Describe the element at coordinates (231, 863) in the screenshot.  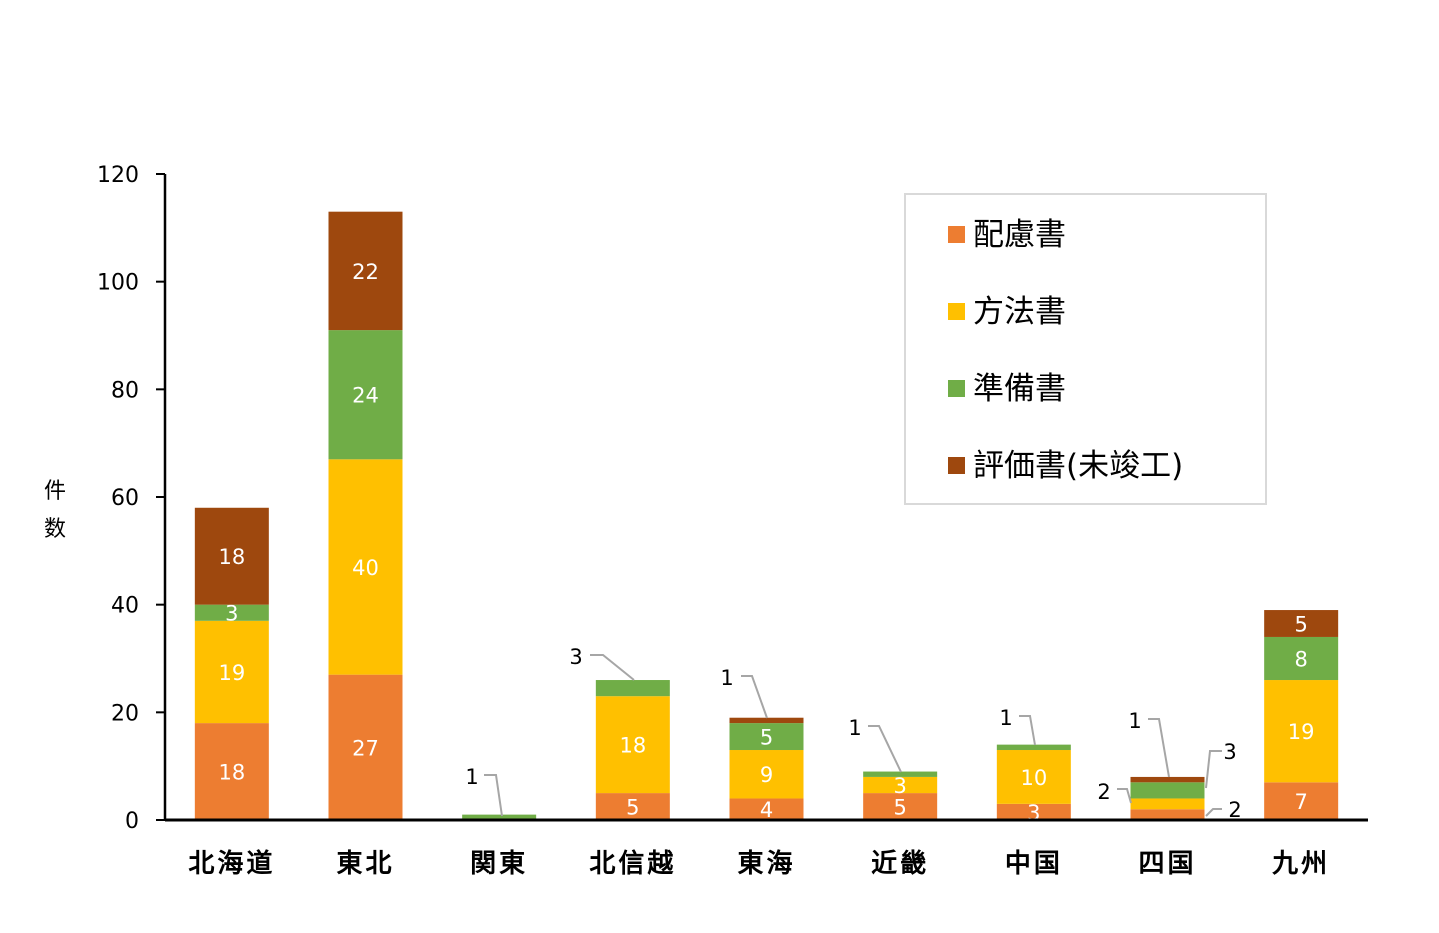
I see `x-category-label: 北海道` at that location.